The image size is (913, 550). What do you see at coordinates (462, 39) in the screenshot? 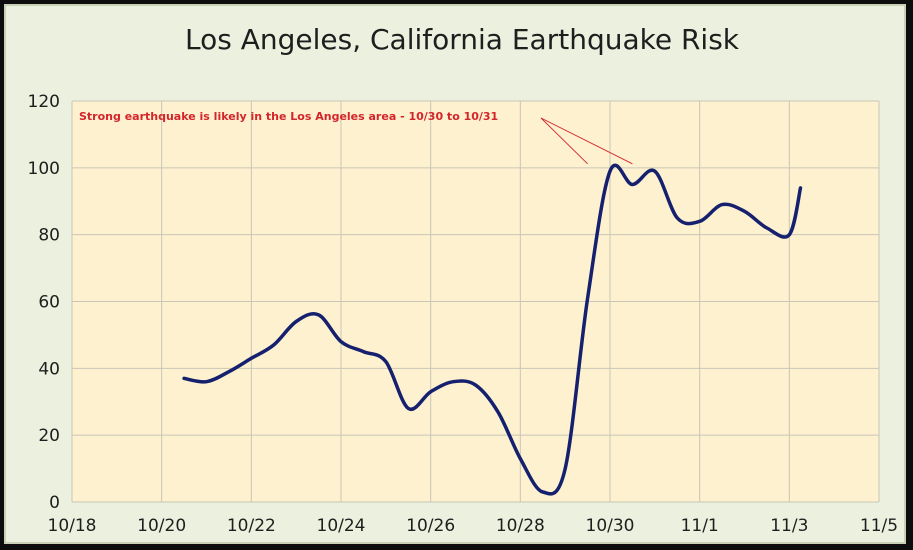
I see `chart-title: Los Angeles, California Earthquake Risk` at bounding box center [462, 39].